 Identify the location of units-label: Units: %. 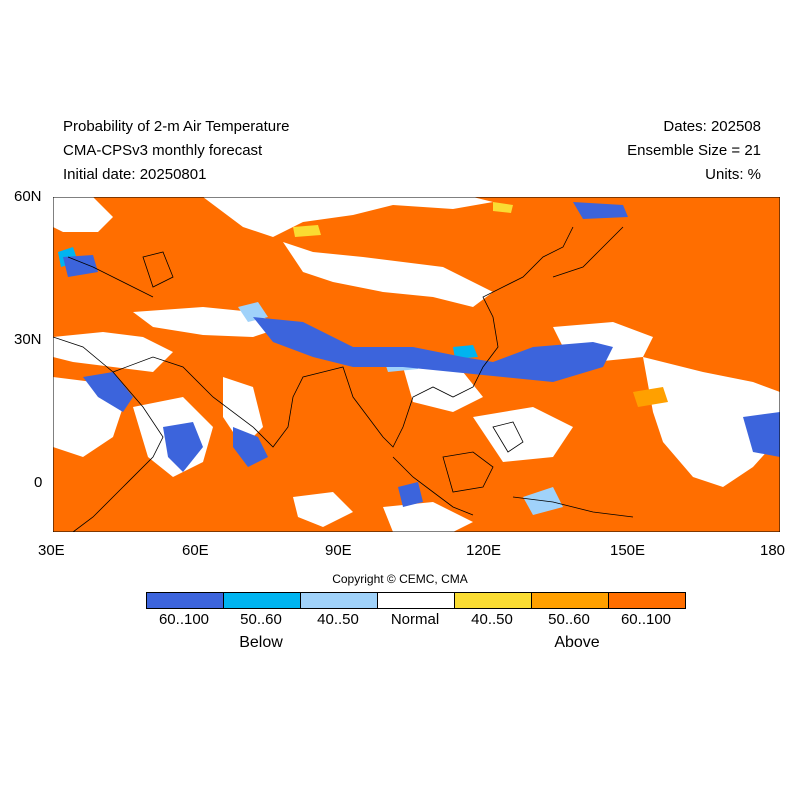
(733, 174).